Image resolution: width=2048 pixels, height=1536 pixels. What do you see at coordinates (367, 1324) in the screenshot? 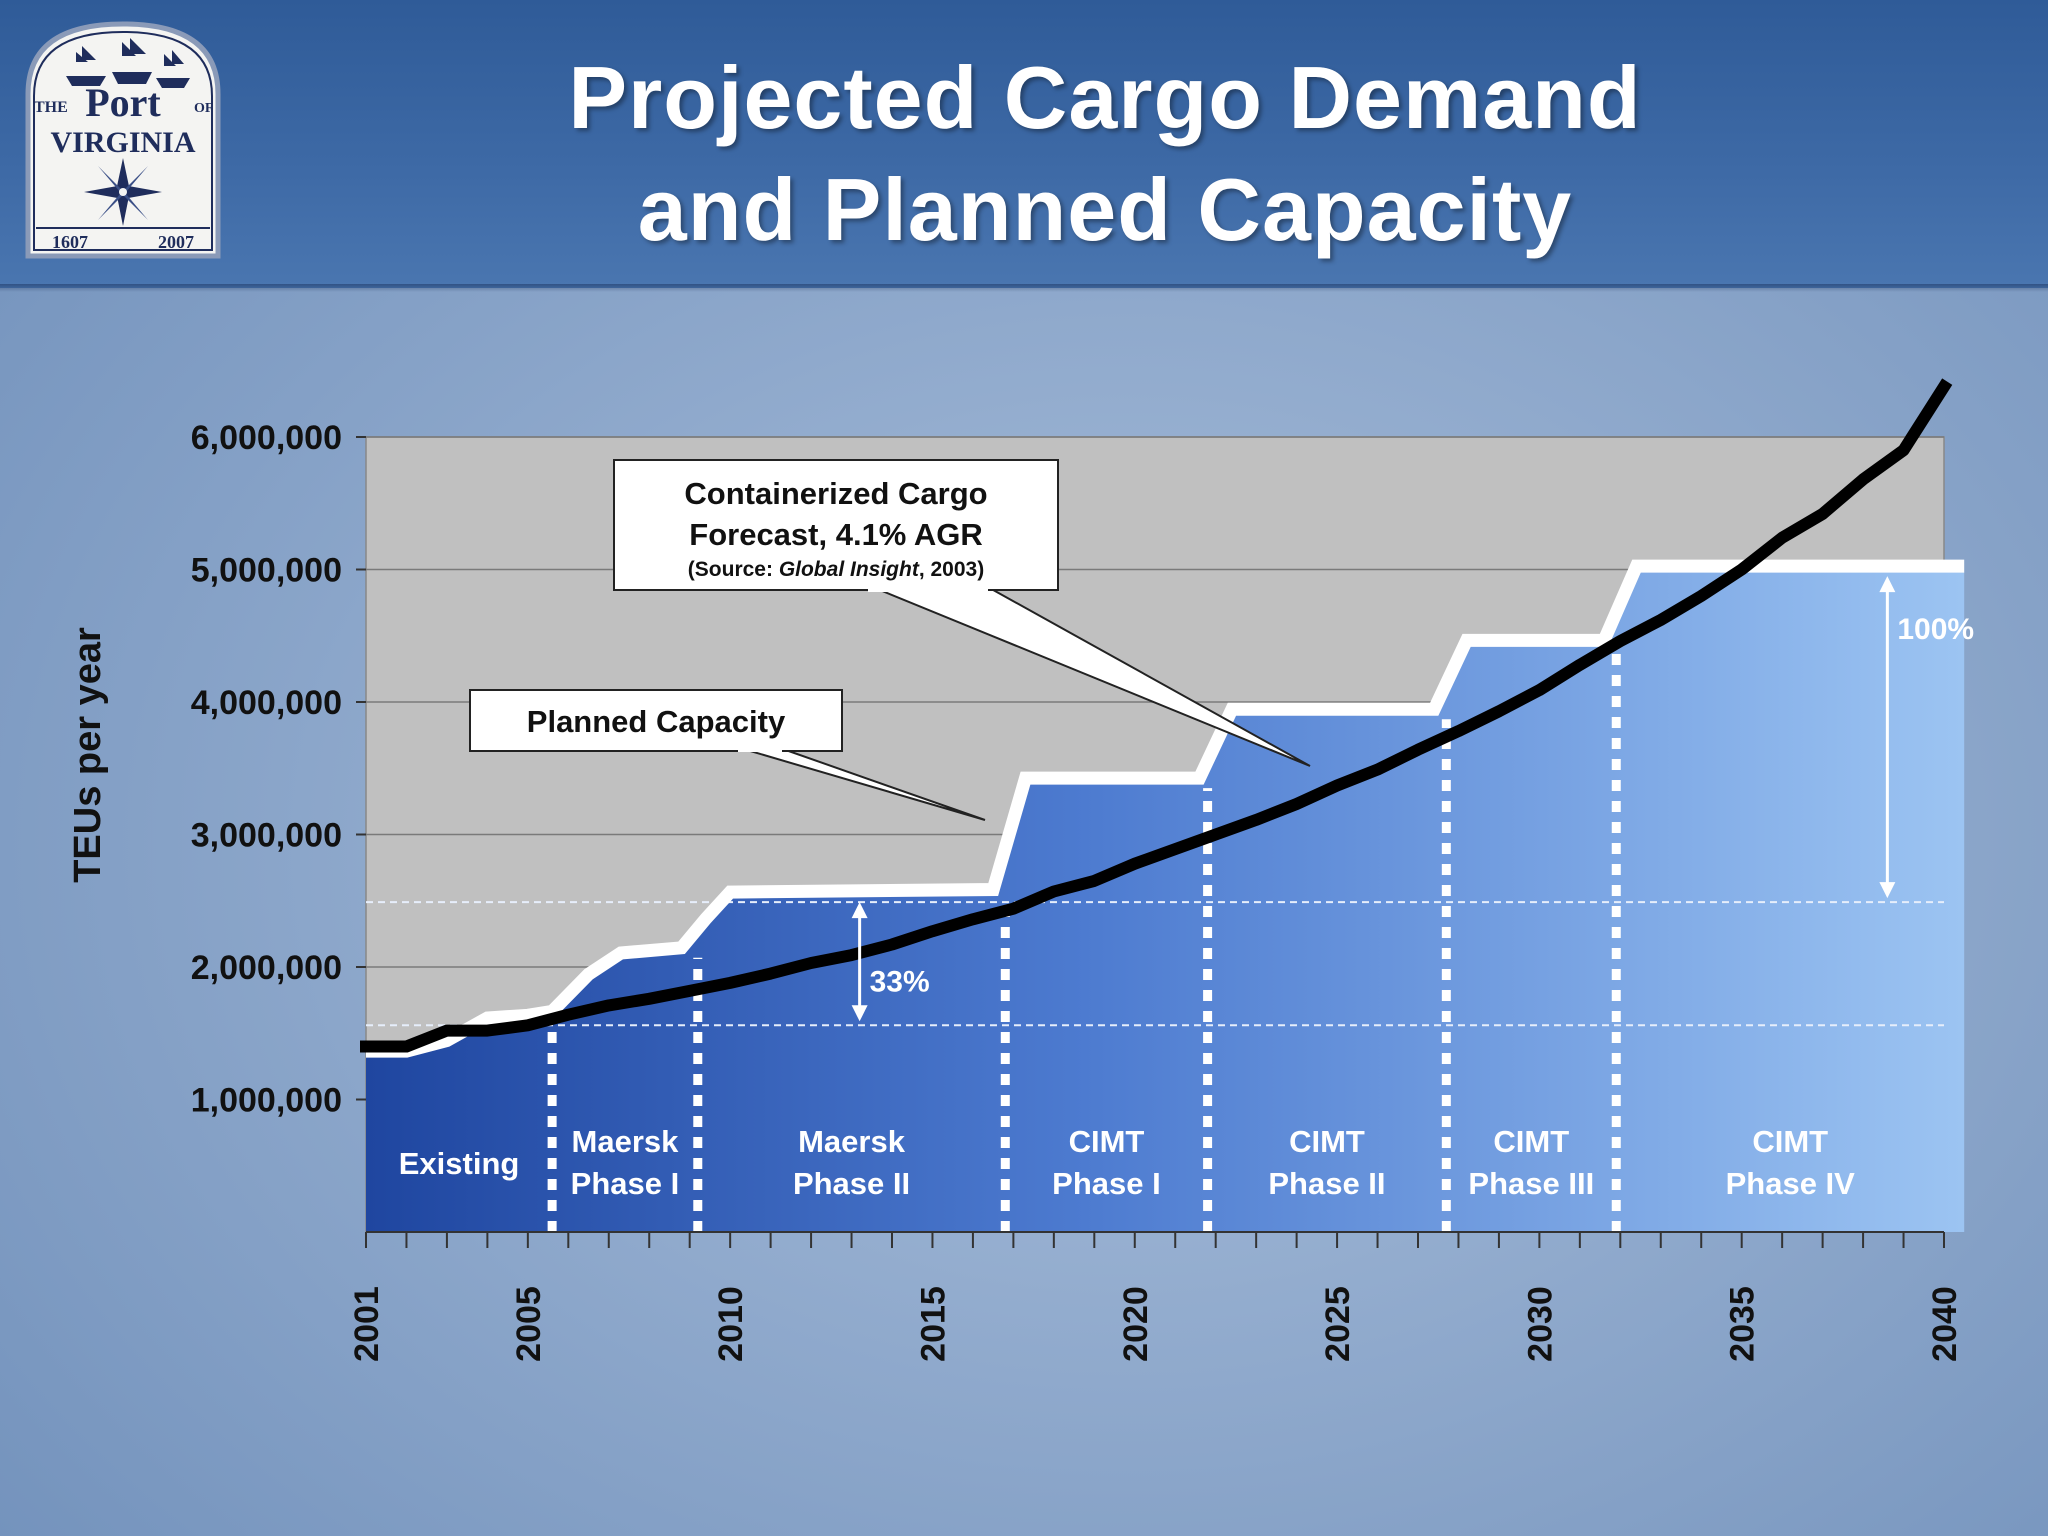
I see `x-tick-label: 2001` at bounding box center [367, 1324].